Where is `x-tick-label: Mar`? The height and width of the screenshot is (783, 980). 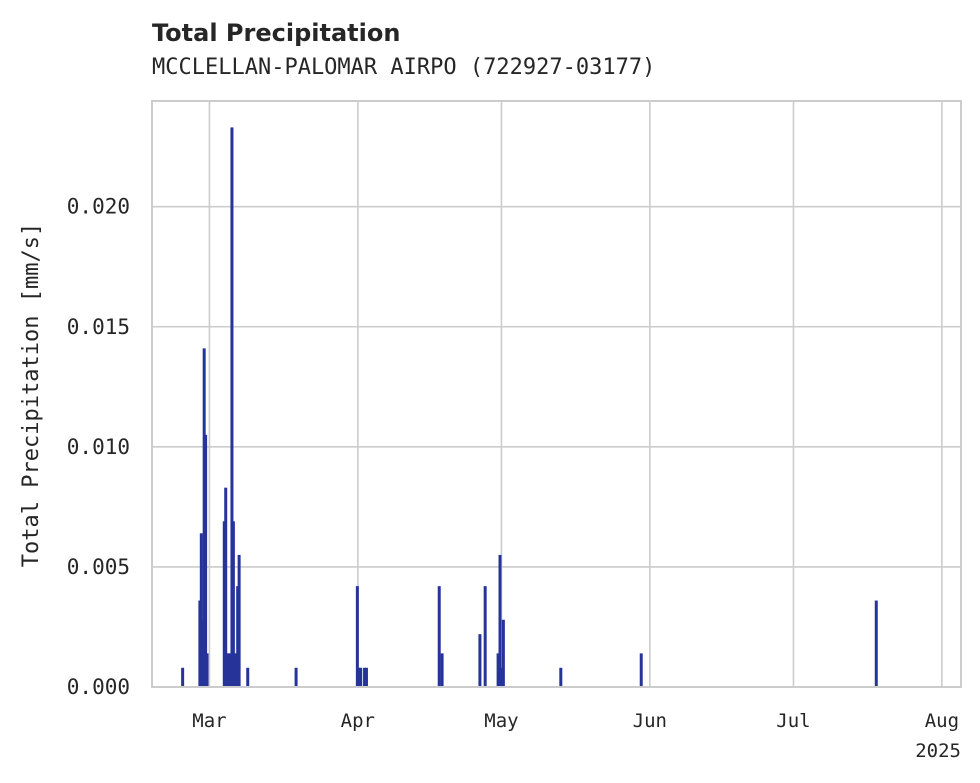 x-tick-label: Mar is located at coordinates (209, 721).